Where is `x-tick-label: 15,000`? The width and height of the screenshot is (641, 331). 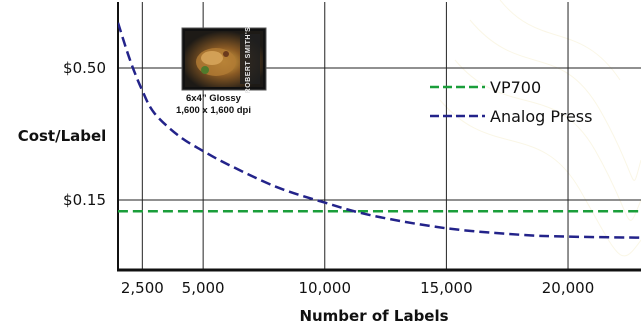
x-tick-label: 15,000 is located at coordinates (446, 288).